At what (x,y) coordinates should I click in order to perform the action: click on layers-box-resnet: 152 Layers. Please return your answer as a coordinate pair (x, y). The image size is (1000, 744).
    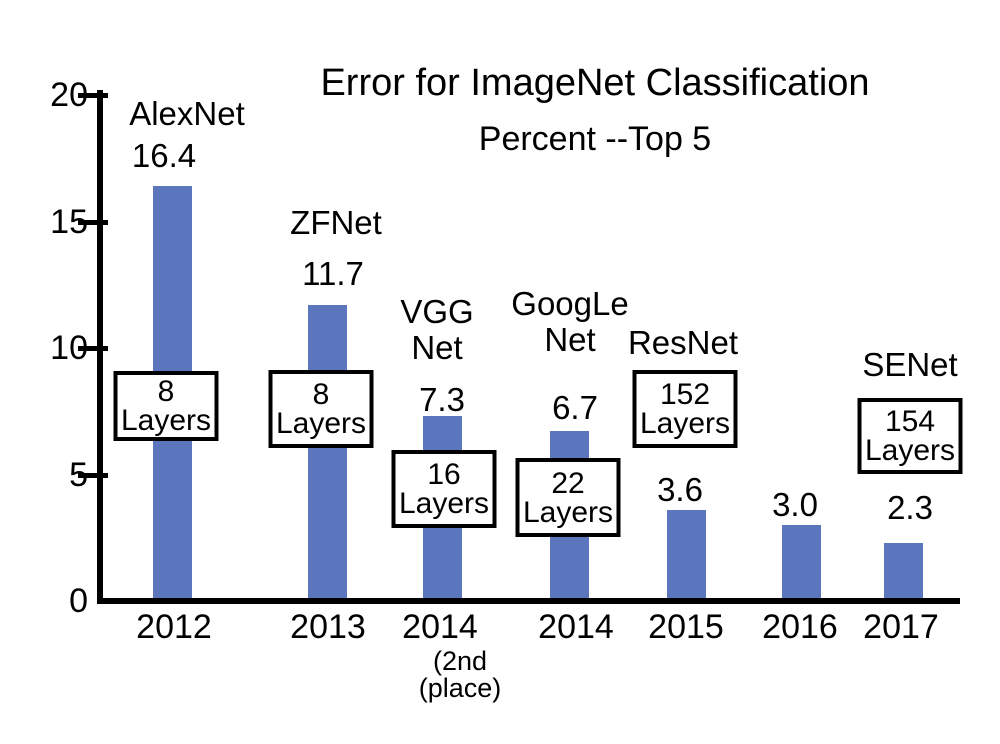
    Looking at the image, I should click on (685, 409).